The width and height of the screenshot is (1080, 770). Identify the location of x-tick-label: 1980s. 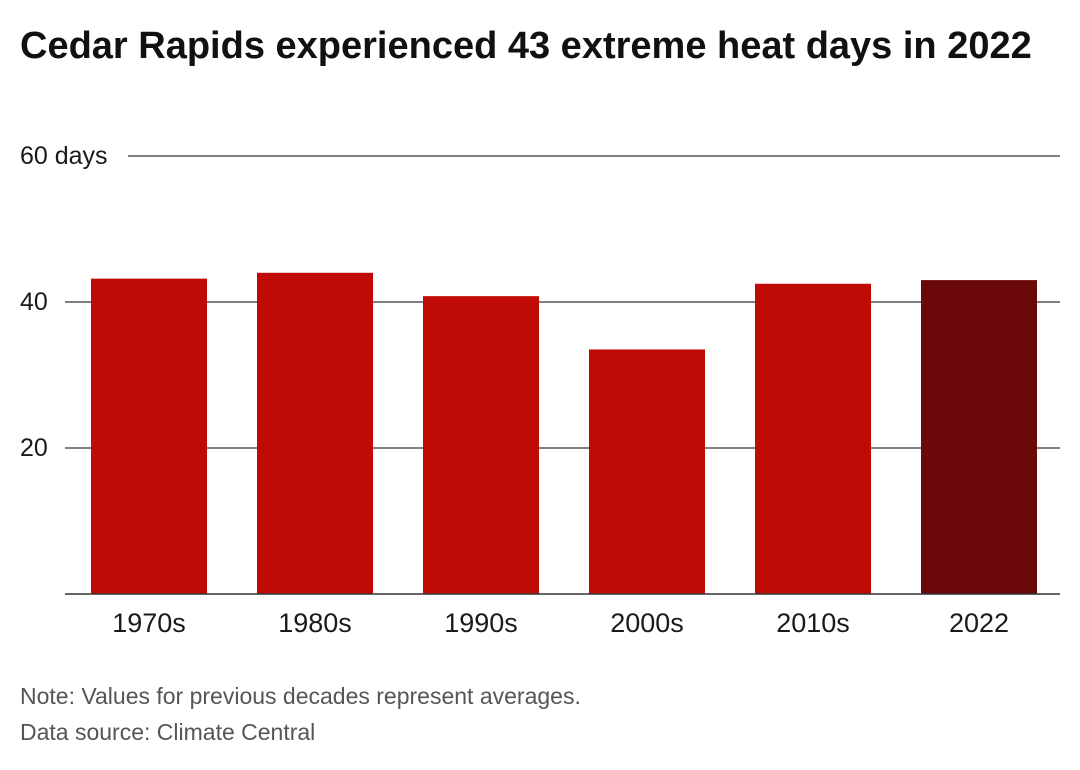
(315, 623).